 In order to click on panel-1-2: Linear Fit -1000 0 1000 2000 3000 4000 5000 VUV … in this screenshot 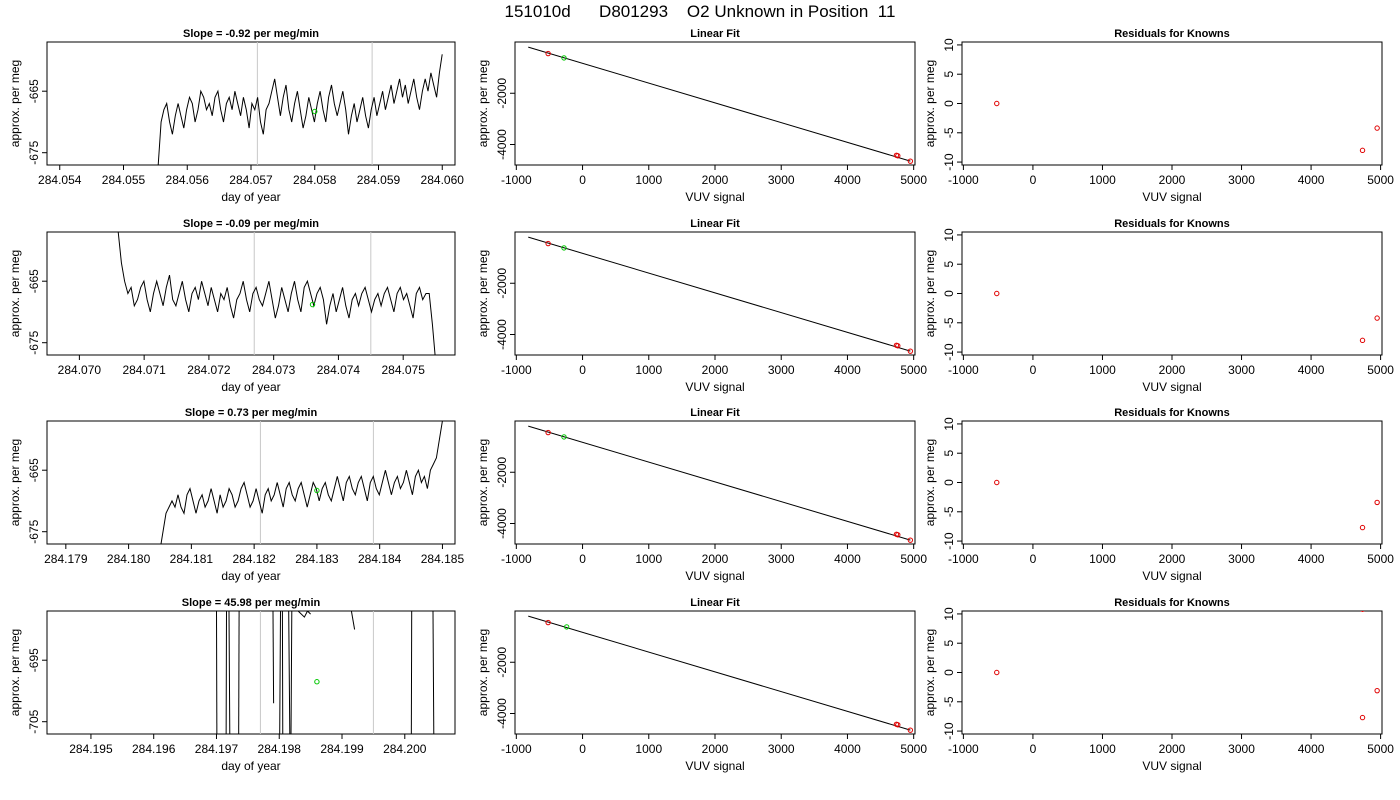, I will do `click(701, 116)`.